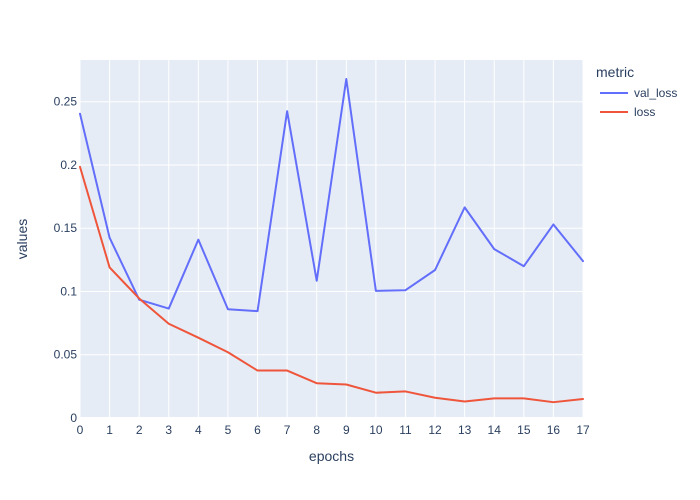 The width and height of the screenshot is (700, 500). What do you see at coordinates (615, 72) in the screenshot?
I see `legend-title: metric` at bounding box center [615, 72].